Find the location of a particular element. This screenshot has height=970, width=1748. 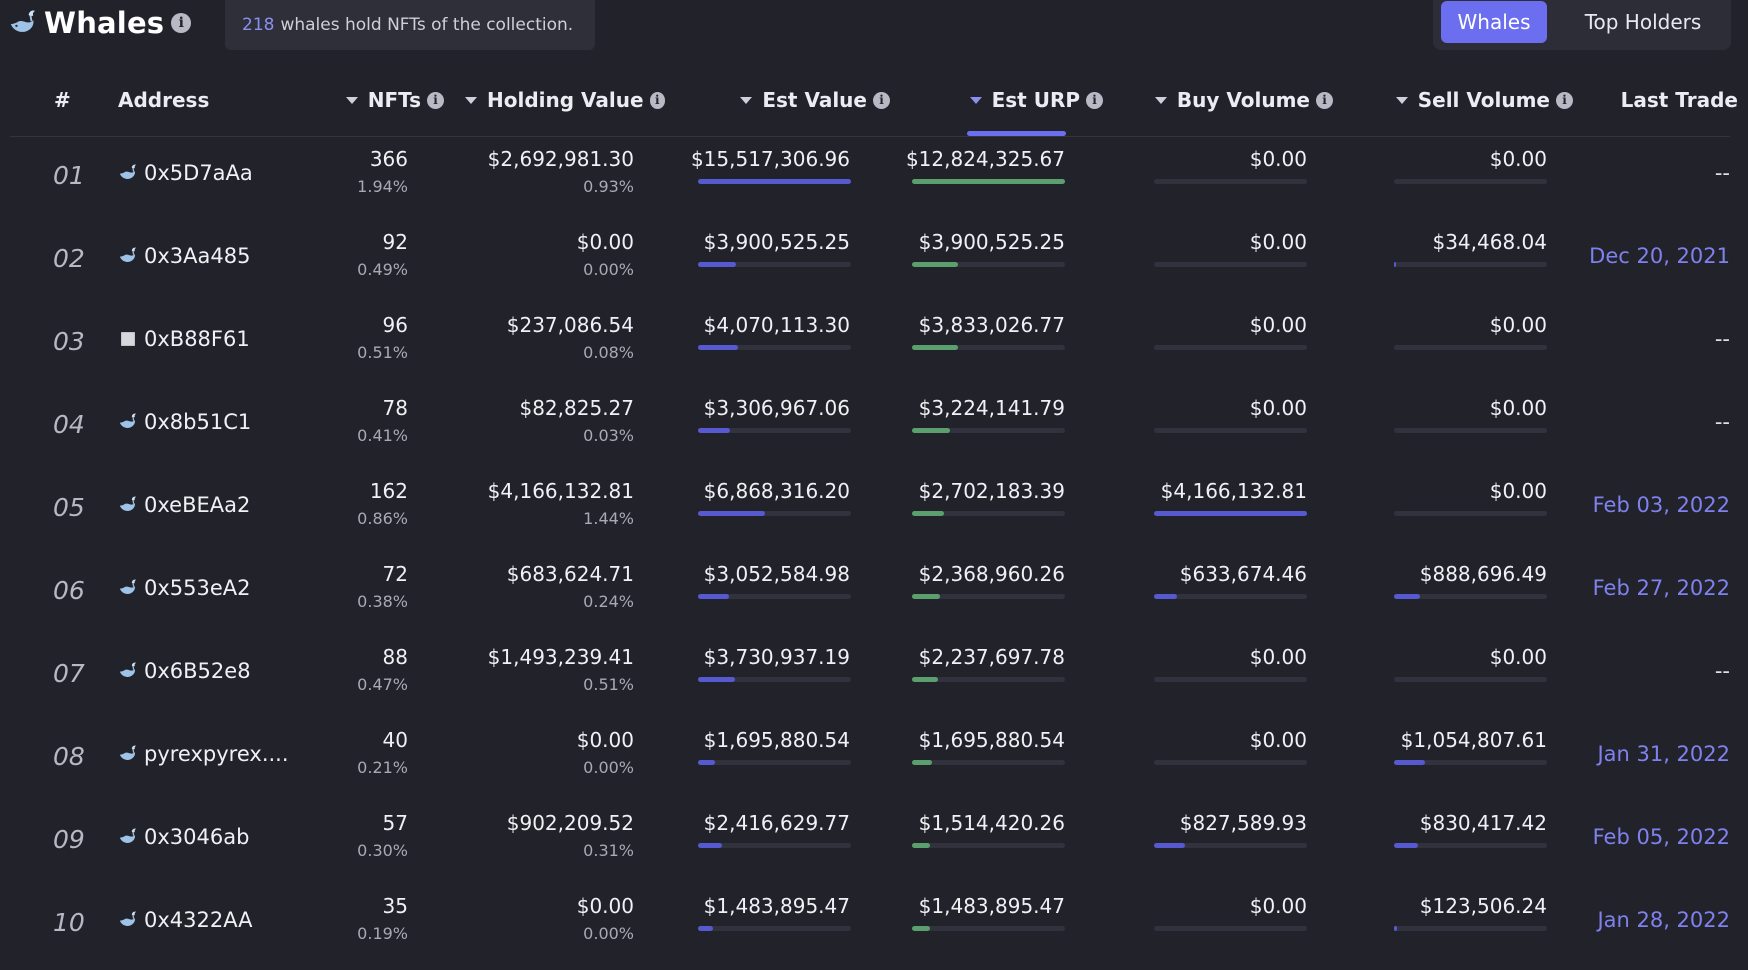

row-address: 0x3Aa485 is located at coordinates (184, 256).